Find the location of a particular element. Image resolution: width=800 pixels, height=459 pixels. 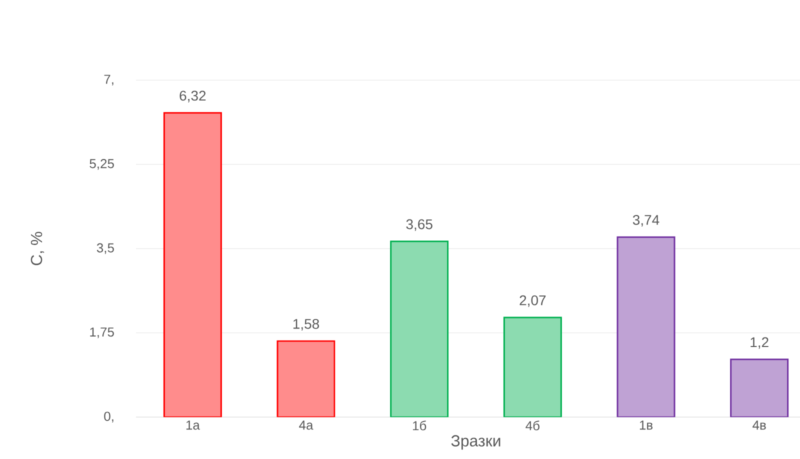

data-label: 1,58 is located at coordinates (306, 324).